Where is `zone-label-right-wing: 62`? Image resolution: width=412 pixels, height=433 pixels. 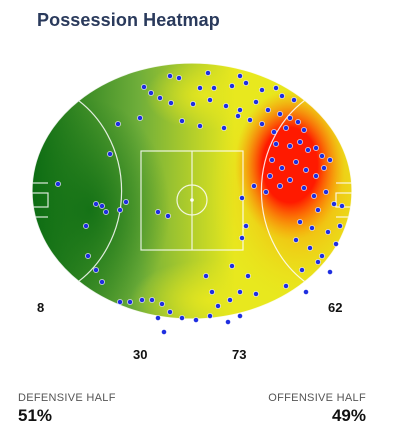
zone-label-right-wing: 62 is located at coordinates (335, 307).